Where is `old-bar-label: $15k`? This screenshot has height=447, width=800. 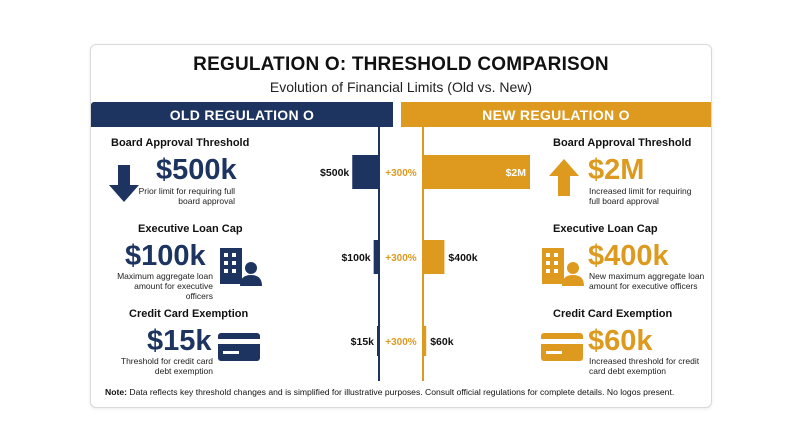 old-bar-label: $15k is located at coordinates (363, 342).